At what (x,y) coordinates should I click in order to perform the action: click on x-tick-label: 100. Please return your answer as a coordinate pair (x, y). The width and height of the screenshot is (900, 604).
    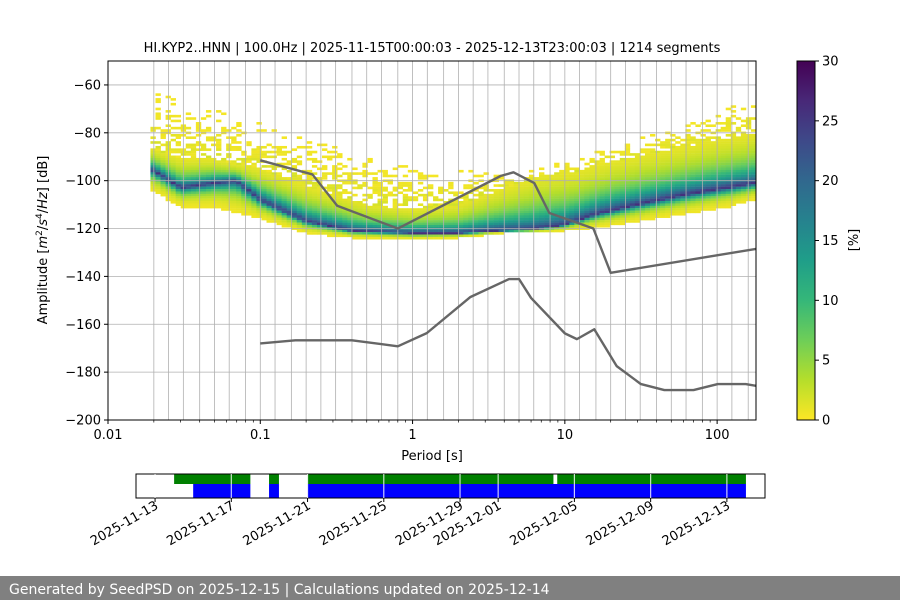
    Looking at the image, I should click on (717, 435).